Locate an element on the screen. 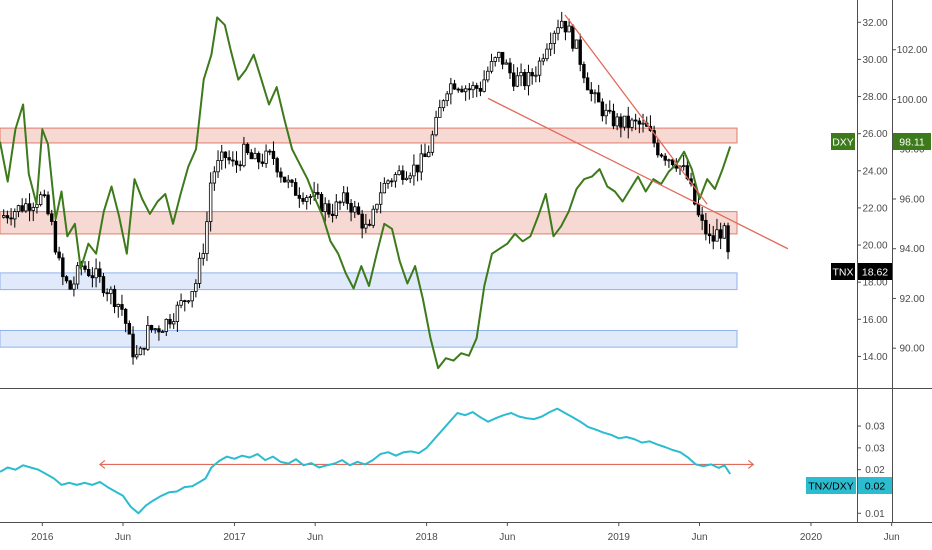  tnx-tick-label: 18.00 is located at coordinates (874, 283).